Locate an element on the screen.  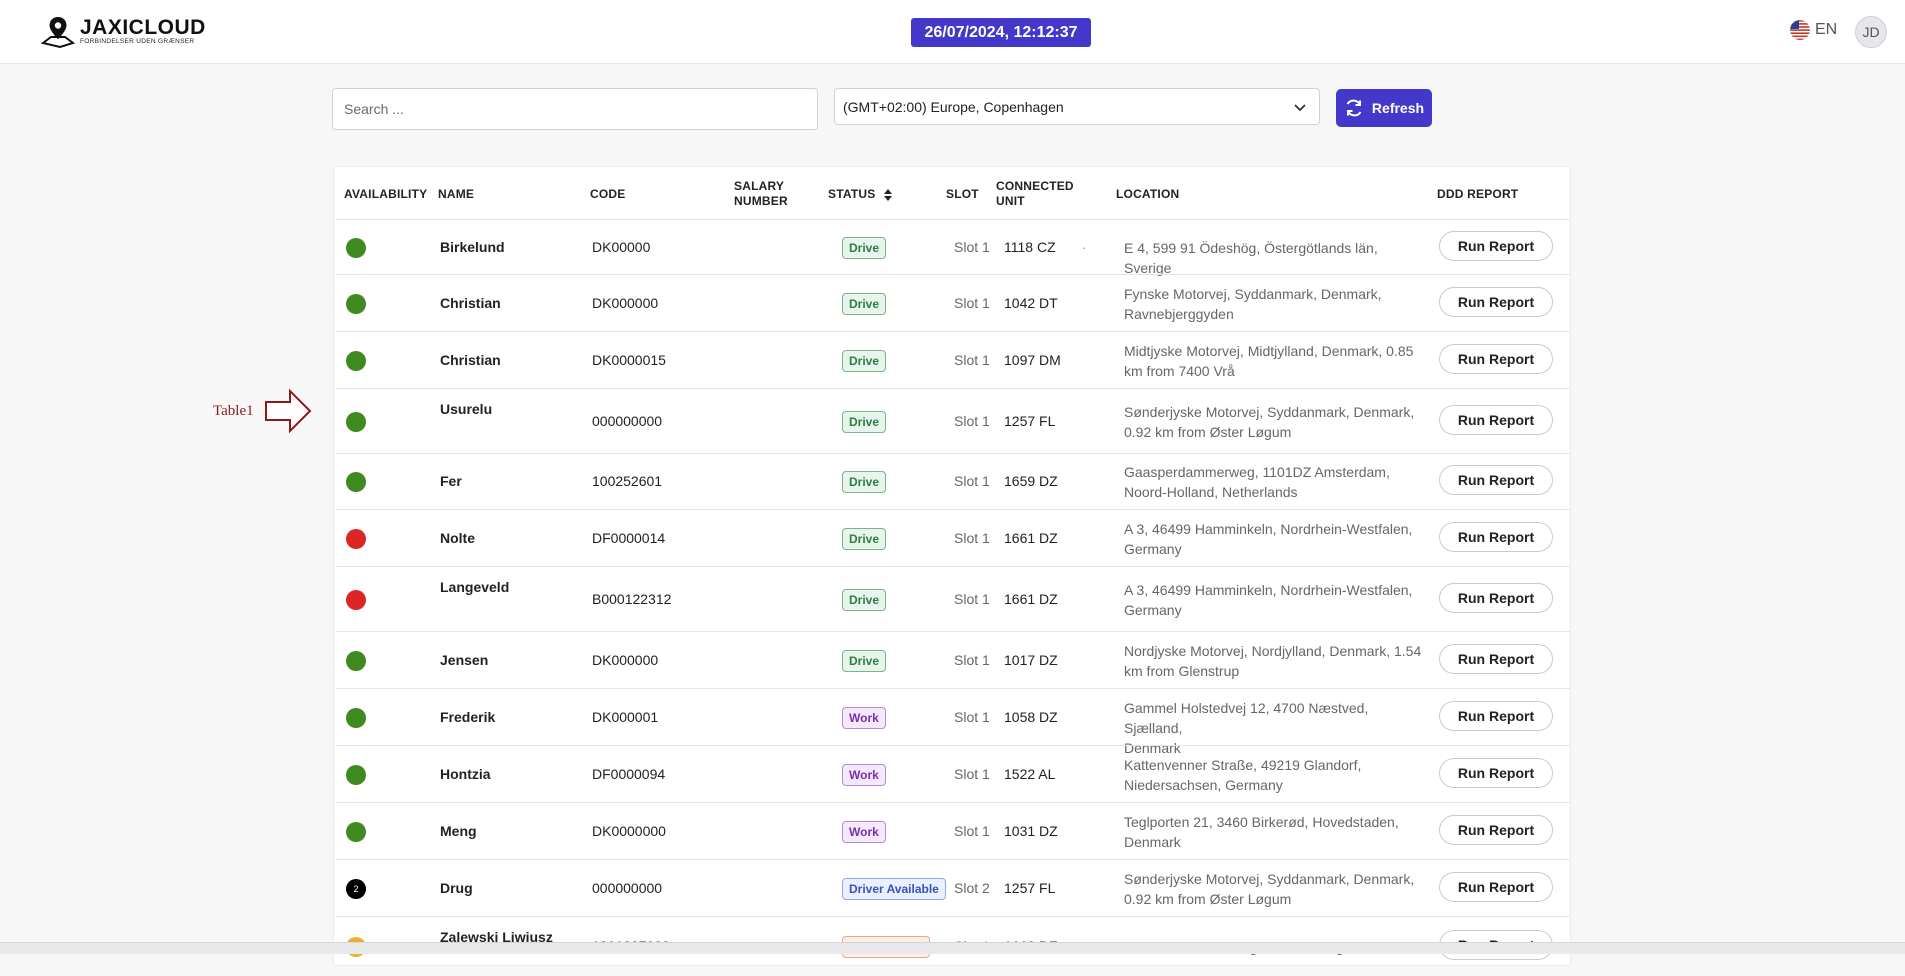
driver-name: Meng is located at coordinates (458, 831).